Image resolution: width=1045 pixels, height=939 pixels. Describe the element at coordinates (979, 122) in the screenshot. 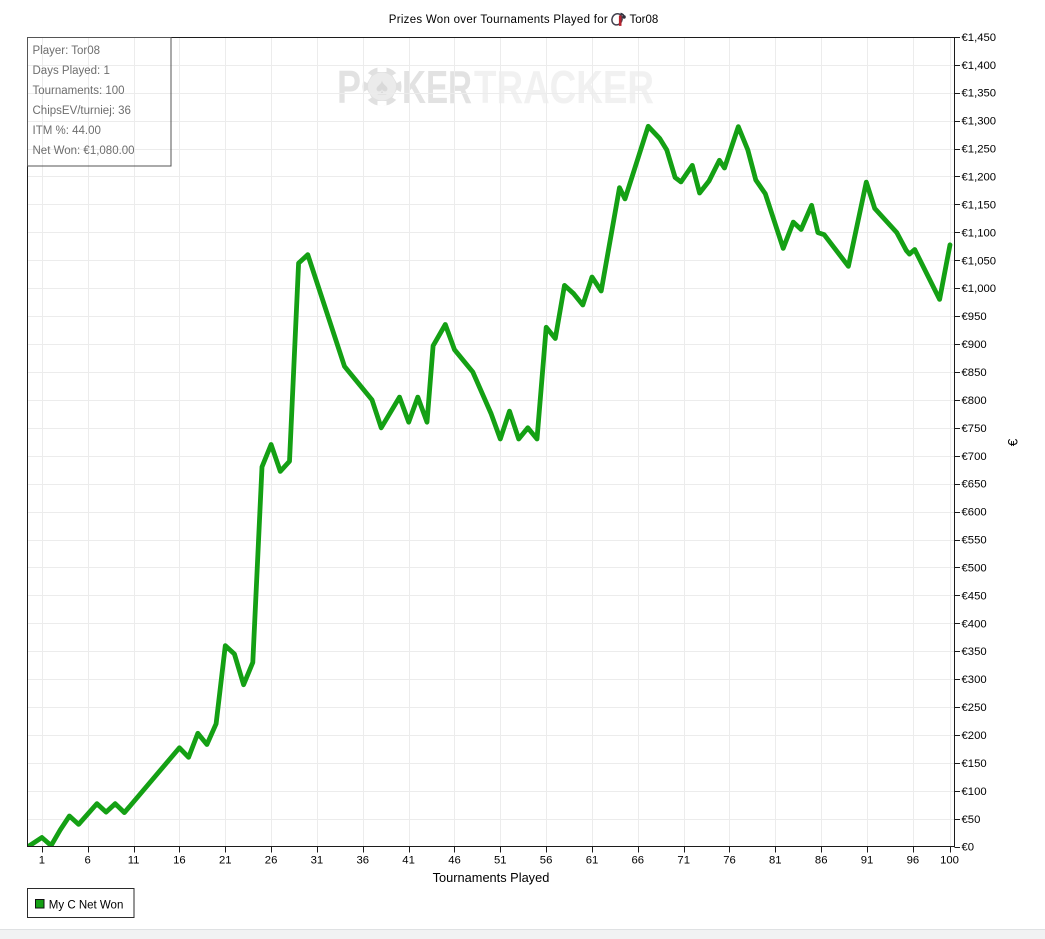

I see `svg-text: €1,300` at that location.